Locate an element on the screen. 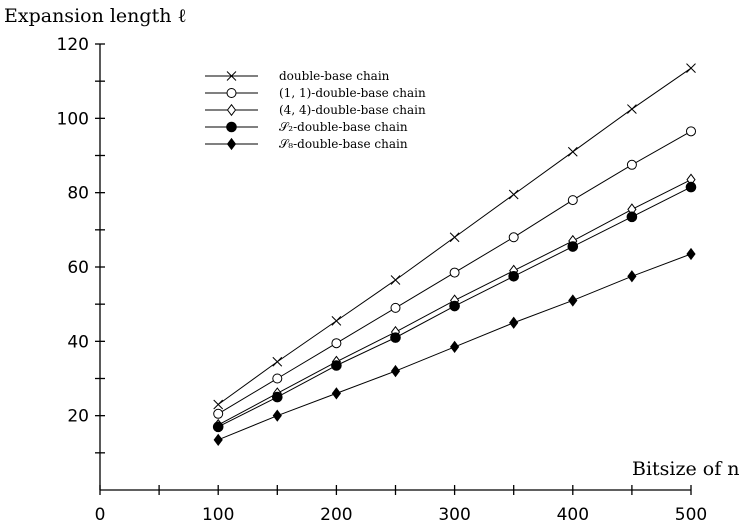 The height and width of the screenshot is (523, 755). y-tick-label: 60 is located at coordinates (78, 268).